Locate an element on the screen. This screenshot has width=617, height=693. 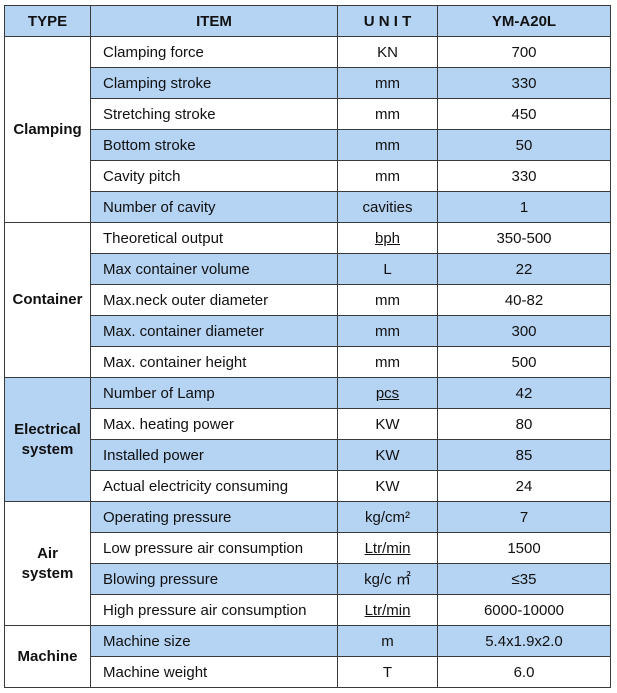
item-cell: Clamping force is located at coordinates (214, 52).